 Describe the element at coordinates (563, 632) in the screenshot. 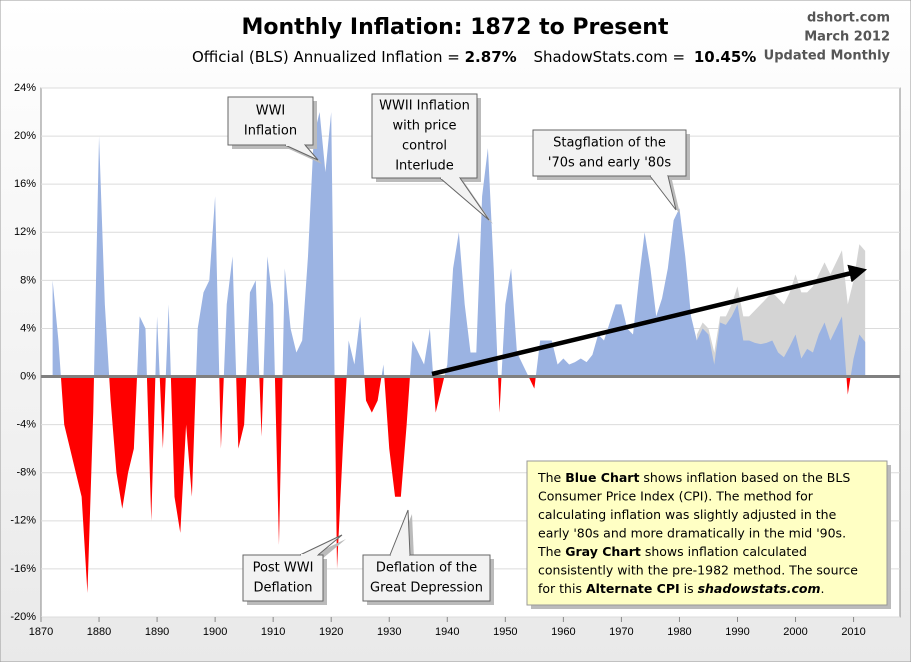

I see `x-tick-label: 1960` at that location.